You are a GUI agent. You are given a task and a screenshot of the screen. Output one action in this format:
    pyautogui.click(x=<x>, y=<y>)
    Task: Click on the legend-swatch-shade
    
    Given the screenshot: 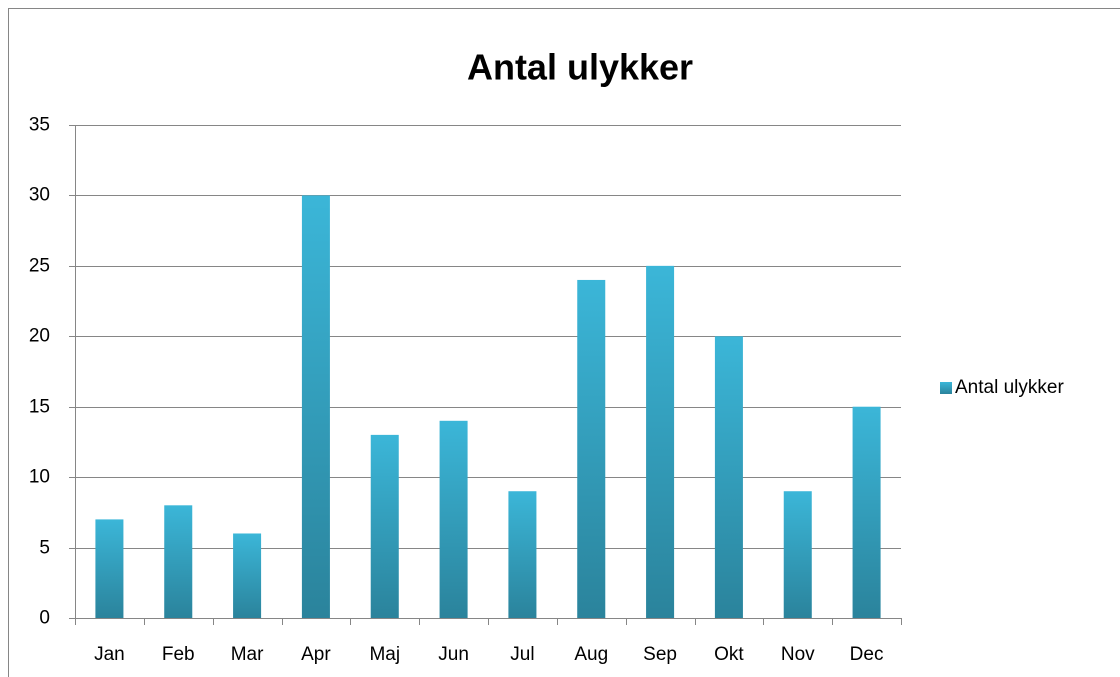 What is the action you would take?
    pyautogui.click(x=946, y=388)
    